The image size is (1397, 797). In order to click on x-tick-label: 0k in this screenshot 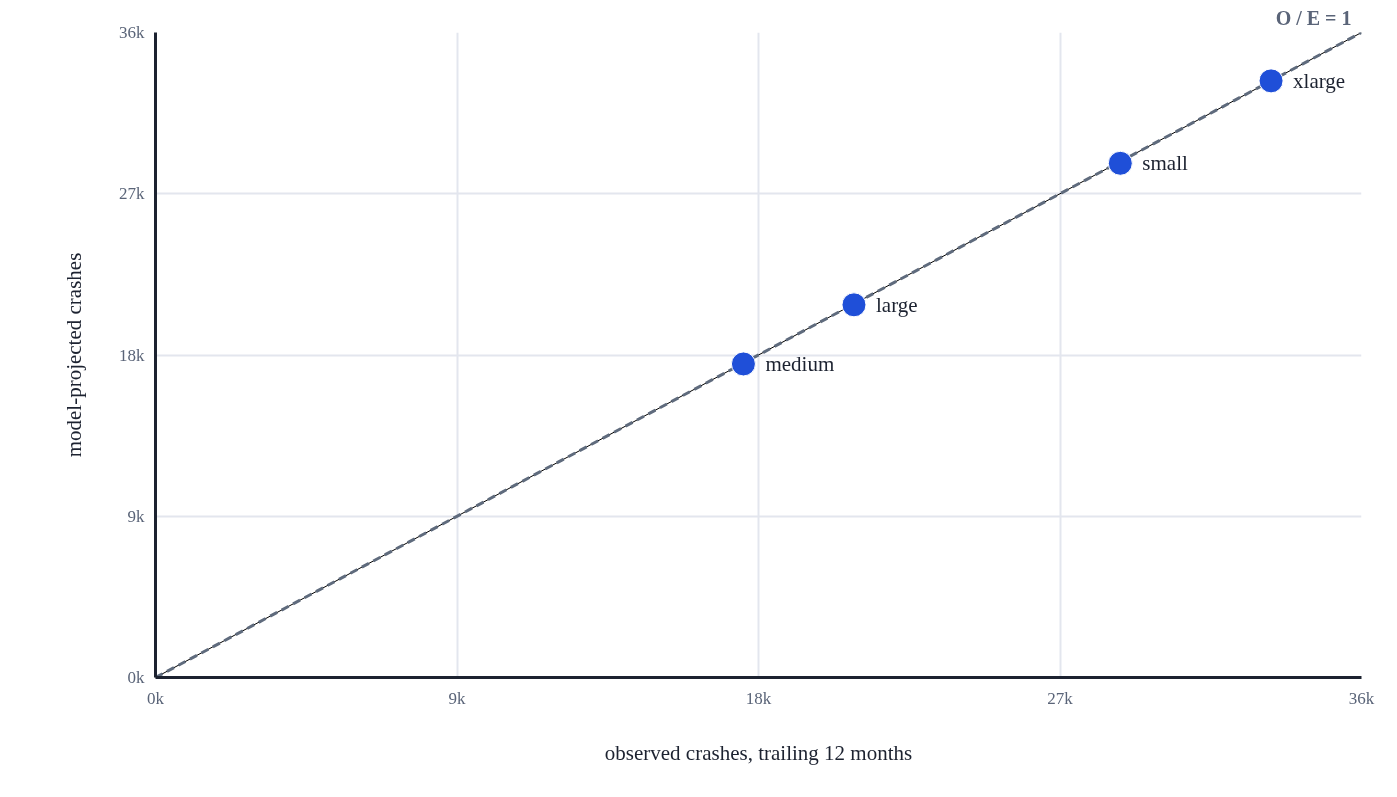, I will do `click(156, 698)`.